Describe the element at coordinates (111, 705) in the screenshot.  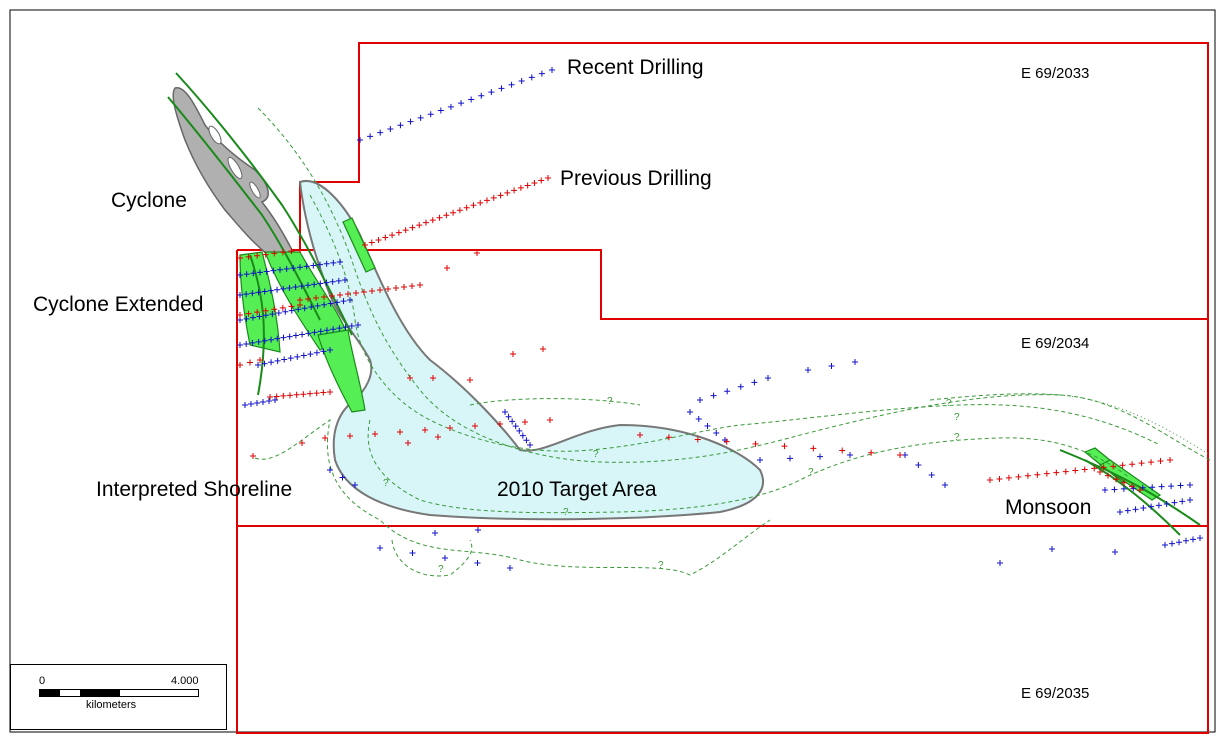
I see `scale-bar-unit: kilometers` at that location.